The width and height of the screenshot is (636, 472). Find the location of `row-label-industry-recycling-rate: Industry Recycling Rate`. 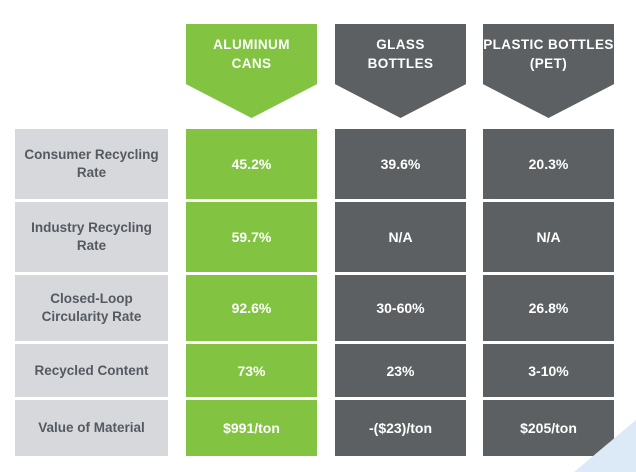

row-label-industry-recycling-rate: Industry Recycling Rate is located at coordinates (91, 237).